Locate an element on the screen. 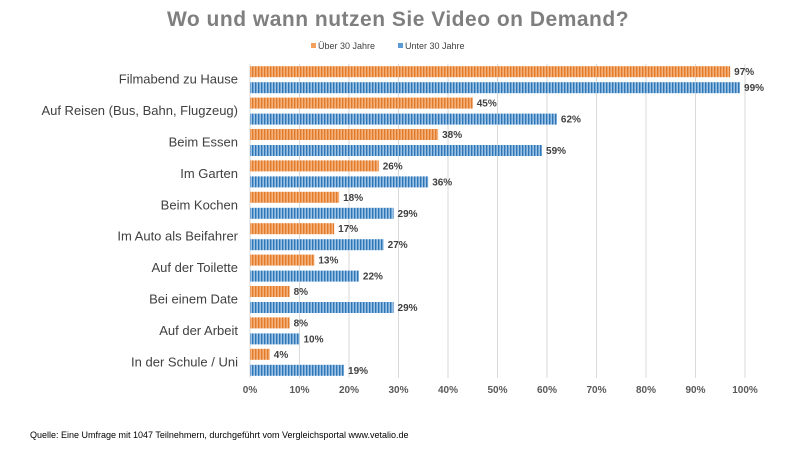  data-label: 38% is located at coordinates (452, 135).